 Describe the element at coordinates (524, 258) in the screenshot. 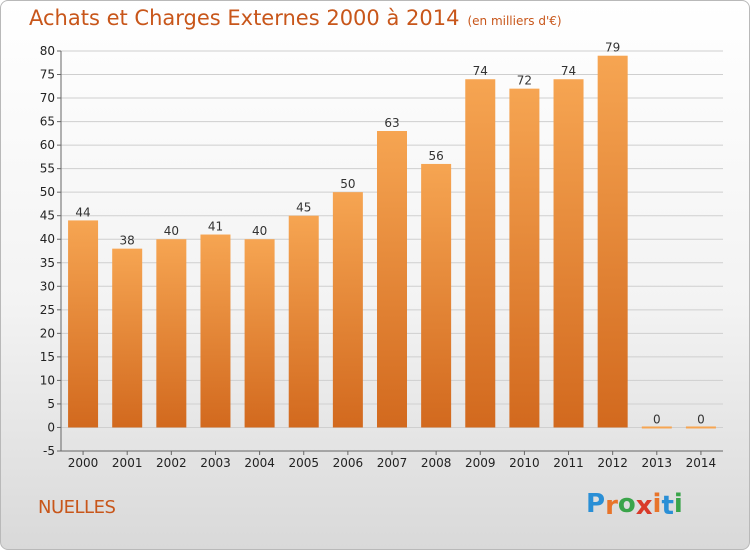

I see `bar-2010` at that location.